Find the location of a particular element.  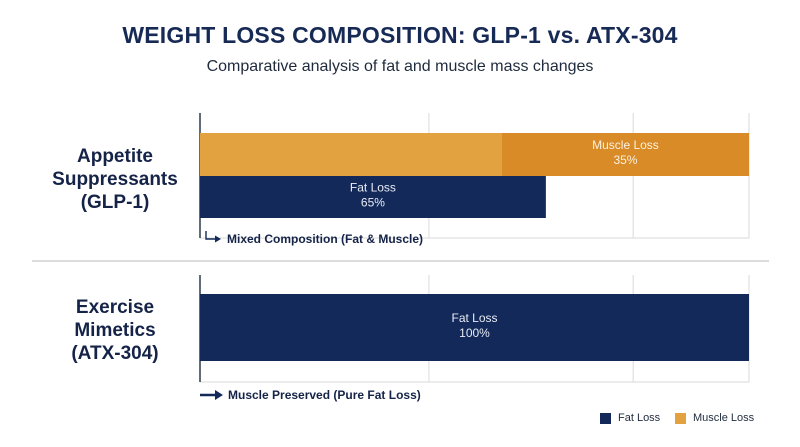

bar-data-label: Muscle Loss is located at coordinates (625, 145).